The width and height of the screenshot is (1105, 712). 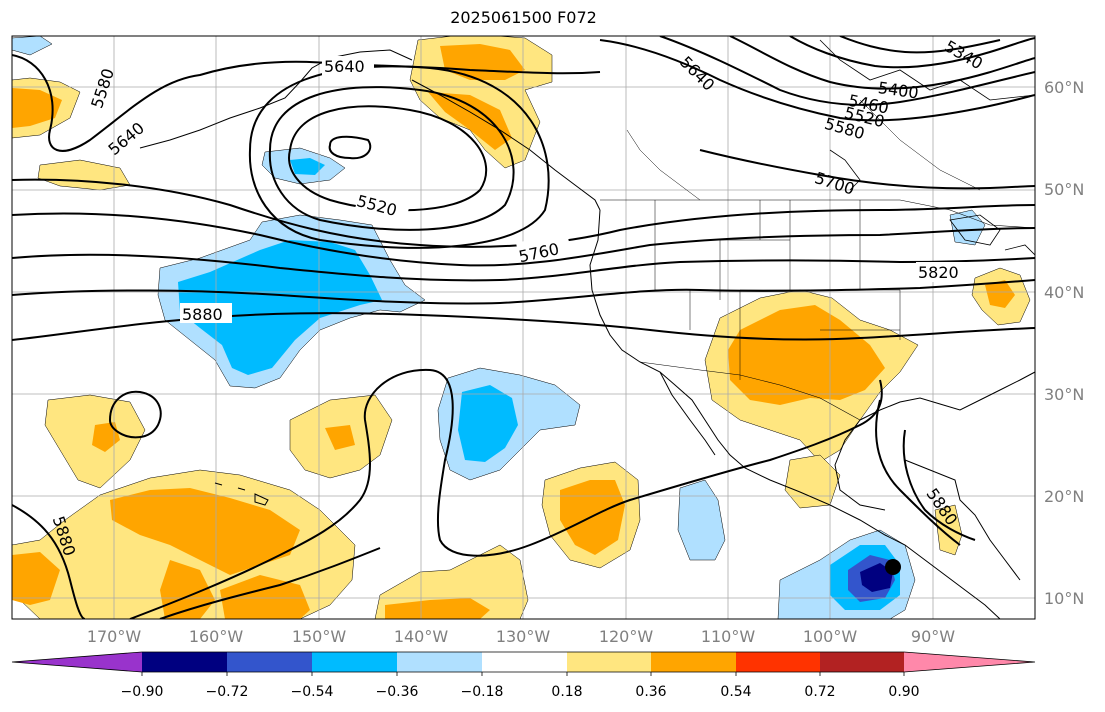 I want to click on lat-label: 10°N, so click(x=1064, y=598).